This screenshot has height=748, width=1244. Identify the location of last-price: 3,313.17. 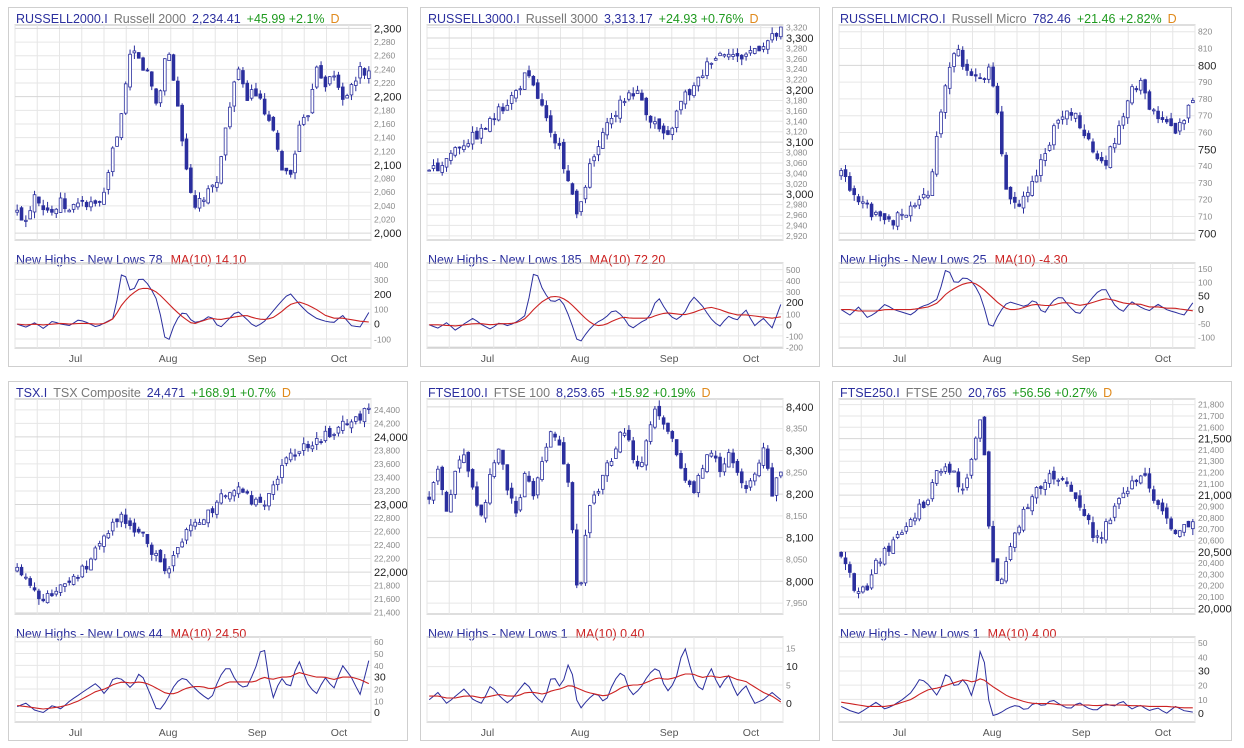
(628, 19).